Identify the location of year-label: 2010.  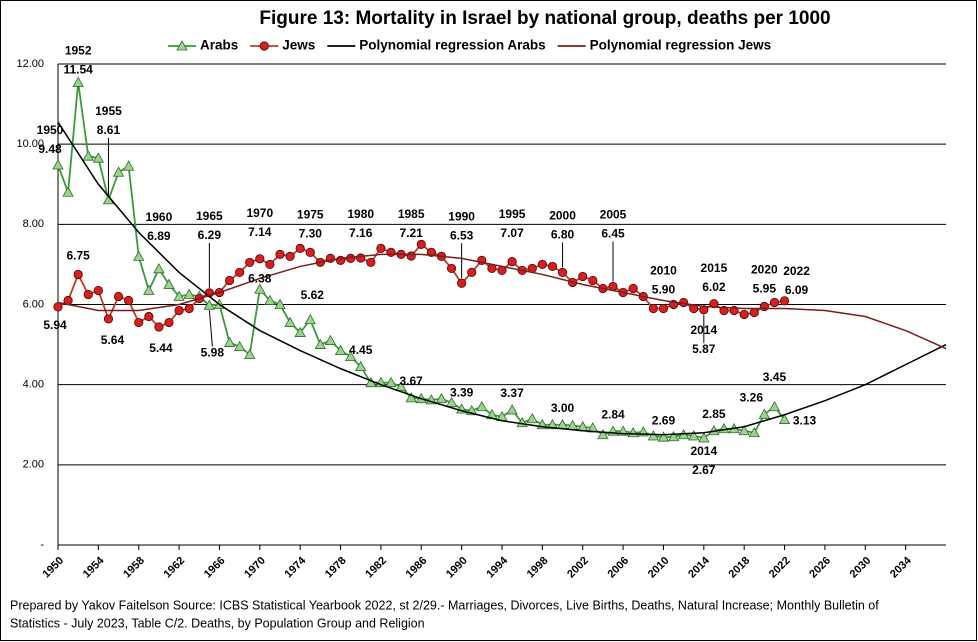
(663, 271).